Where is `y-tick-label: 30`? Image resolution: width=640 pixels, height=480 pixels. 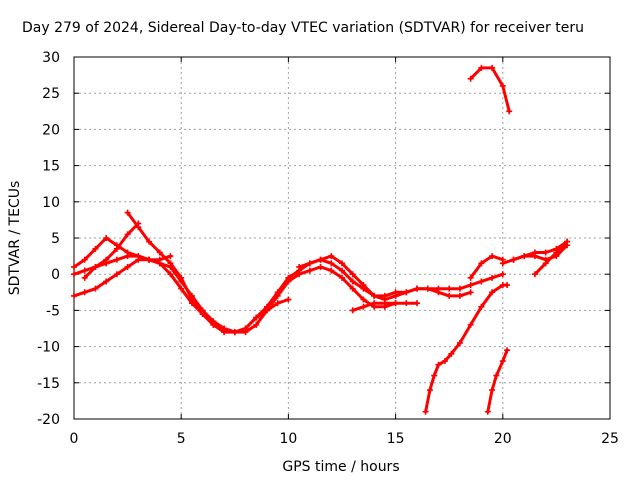
y-tick-label: 30 is located at coordinates (51, 58).